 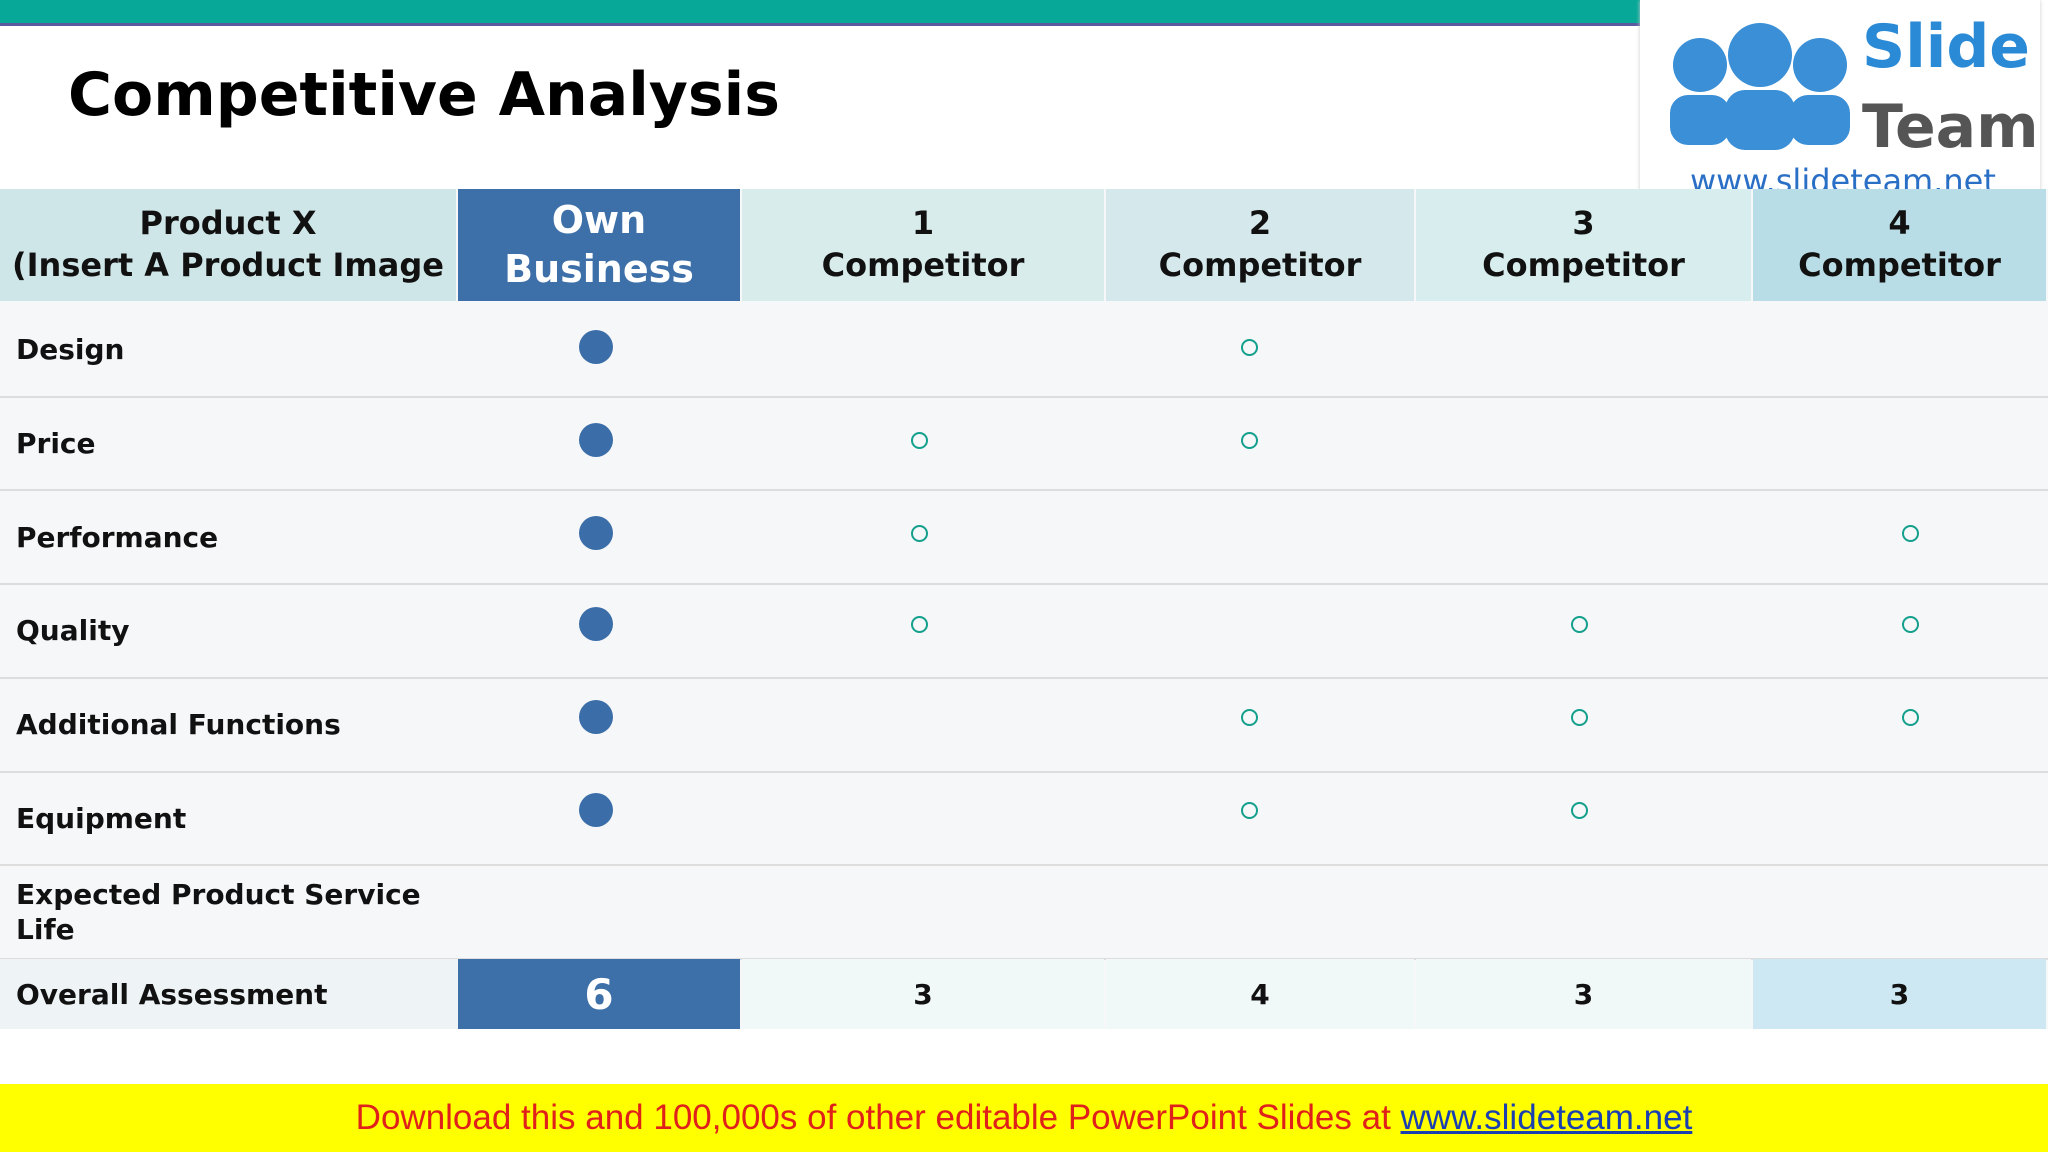 I want to click on header-cell: Own Business, so click(x=599, y=245).